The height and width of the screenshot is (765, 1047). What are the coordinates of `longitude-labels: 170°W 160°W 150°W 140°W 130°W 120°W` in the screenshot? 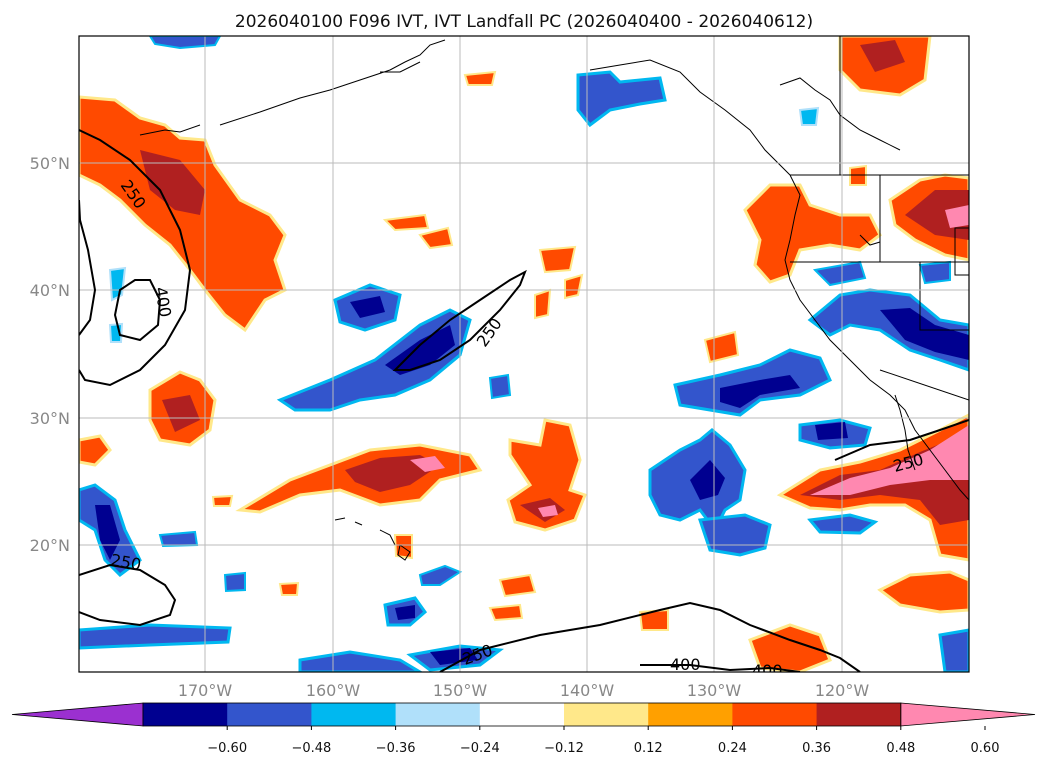 It's located at (524, 690).